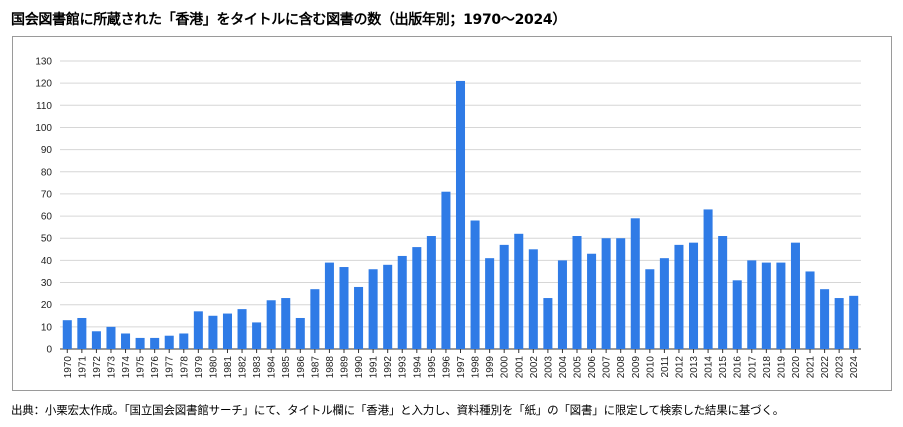 The width and height of the screenshot is (903, 427). Describe the element at coordinates (184, 341) in the screenshot. I see `bar-1978` at that location.